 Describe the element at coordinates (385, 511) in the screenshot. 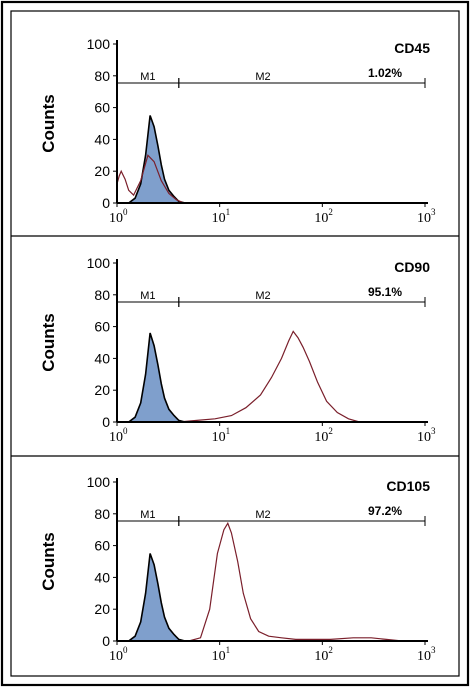

I see `m2-percentage: 97.2%` at that location.